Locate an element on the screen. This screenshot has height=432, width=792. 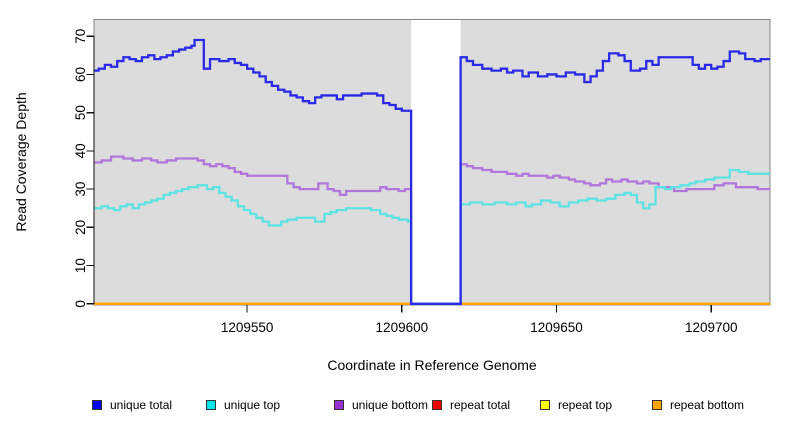
y-tick-label: 20 is located at coordinates (80, 227).